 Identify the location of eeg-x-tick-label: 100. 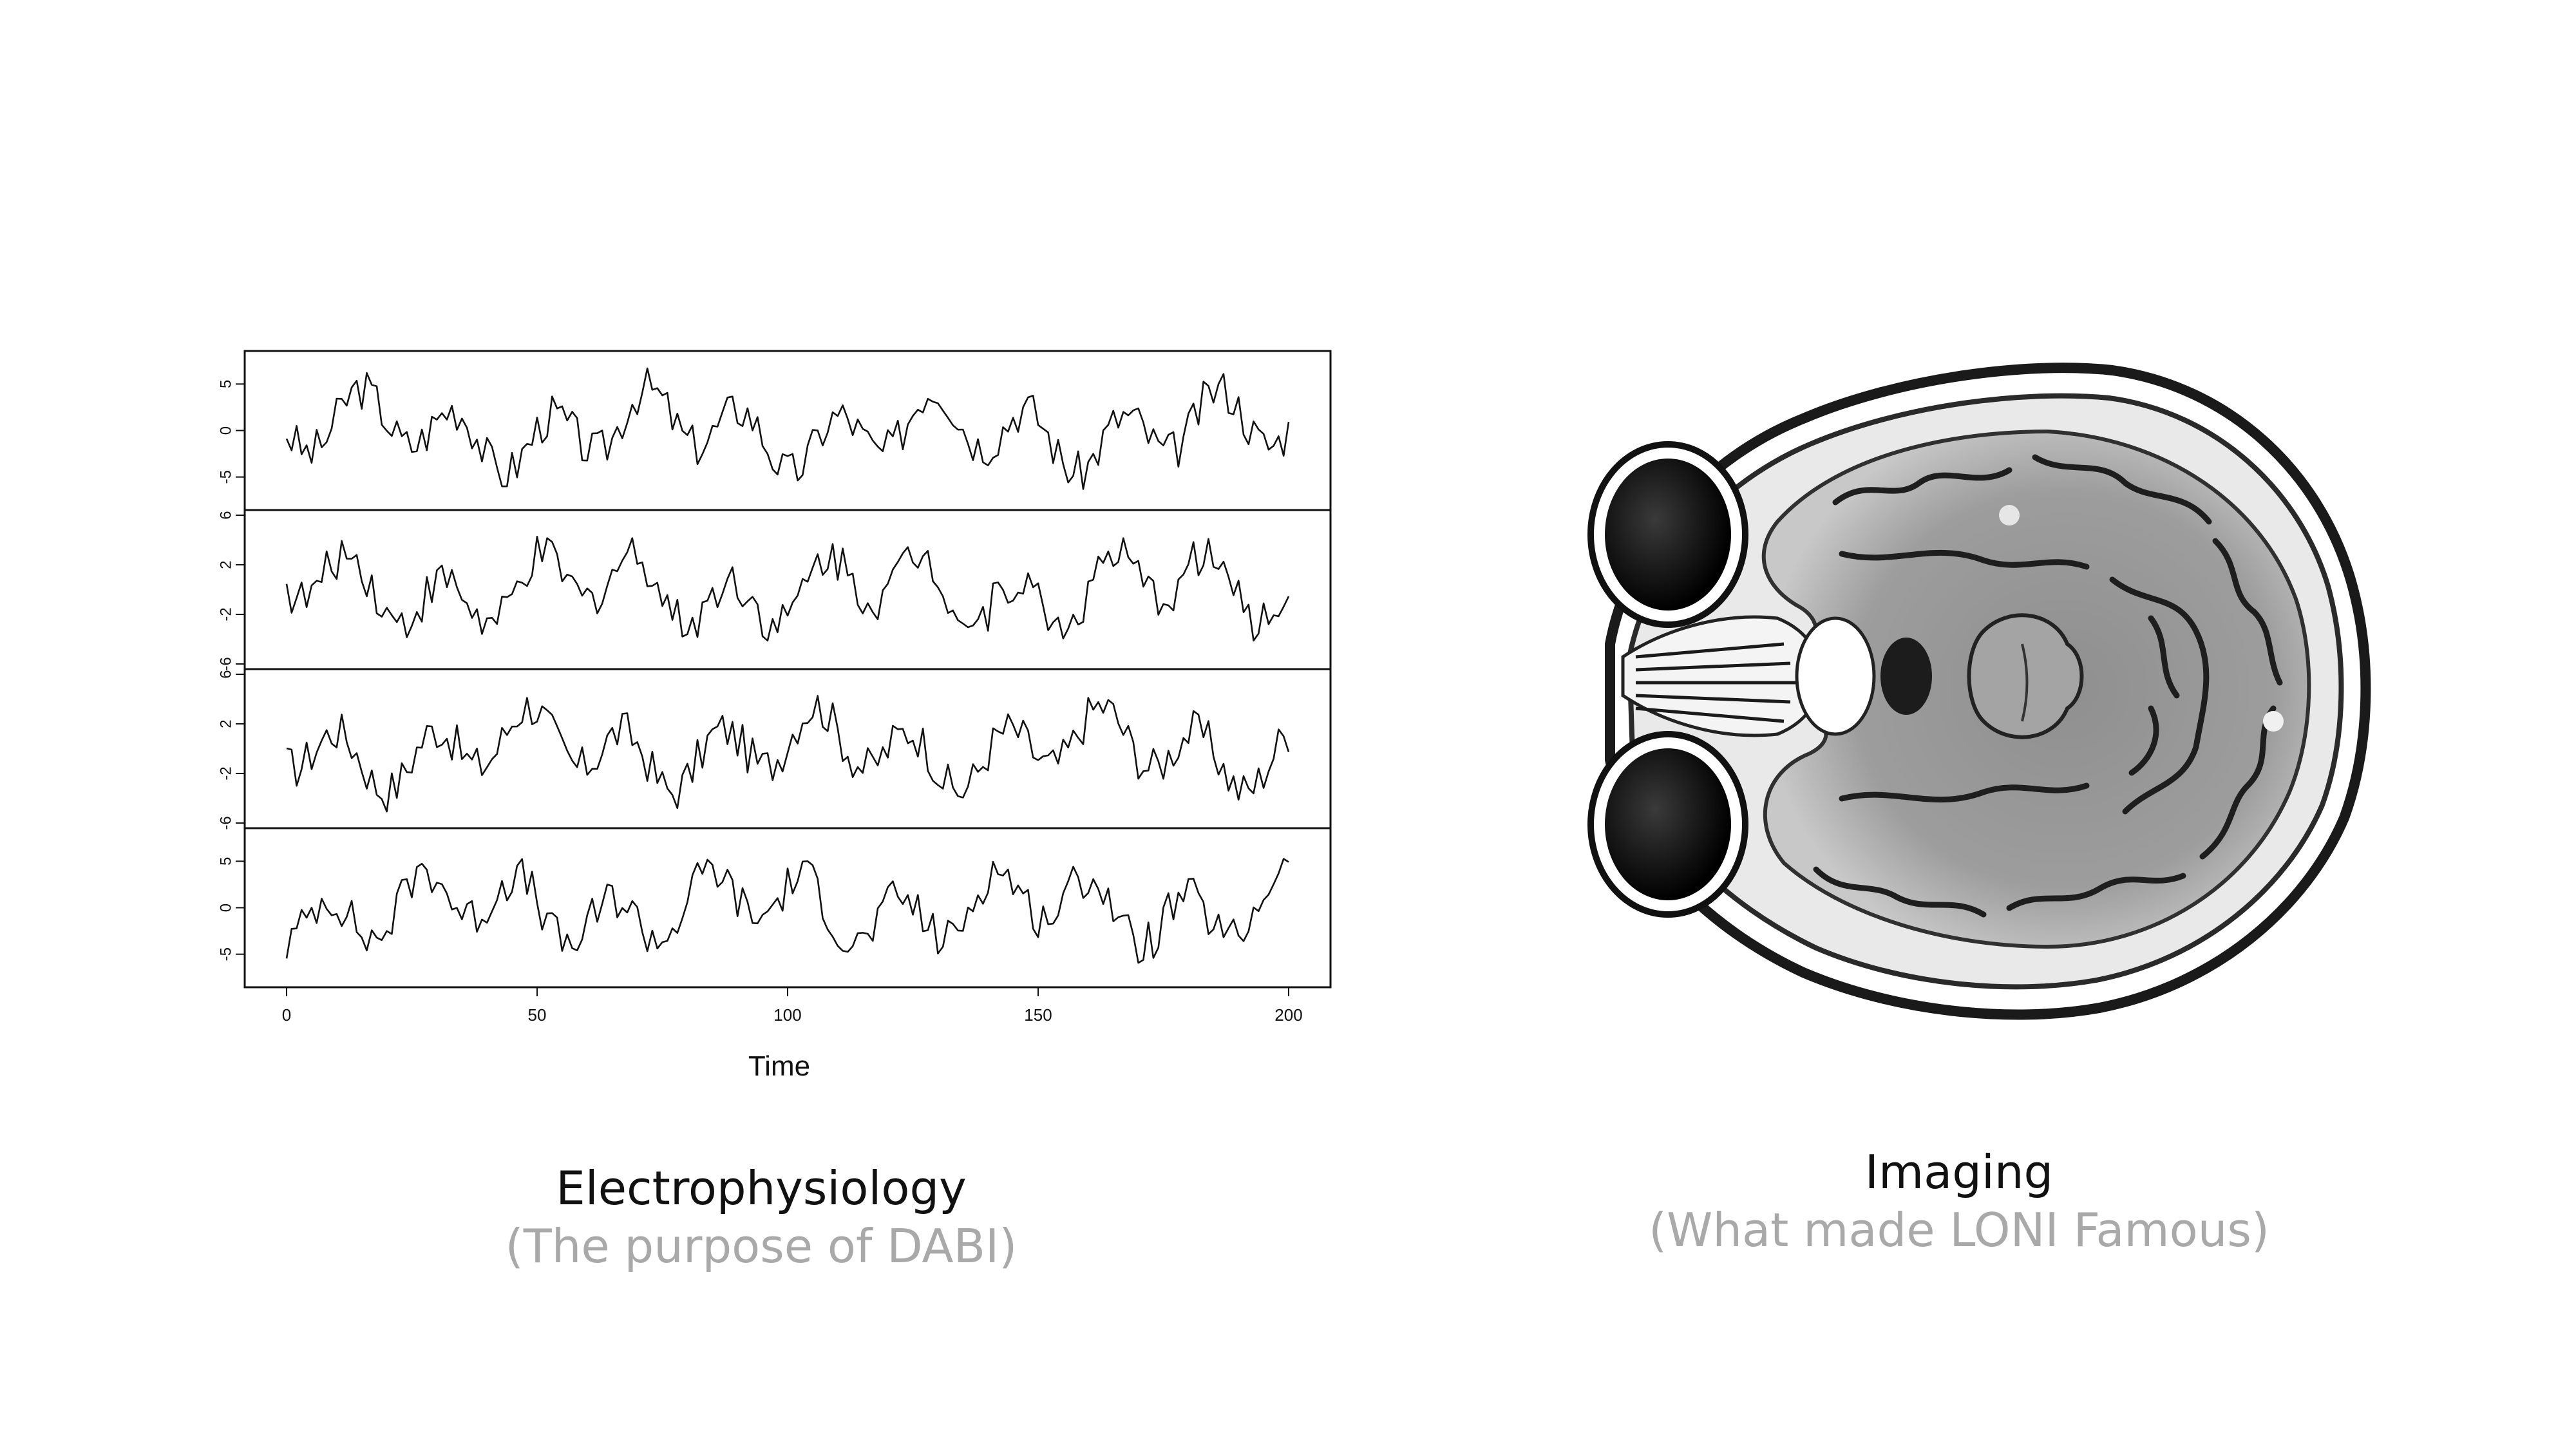
(787, 1015).